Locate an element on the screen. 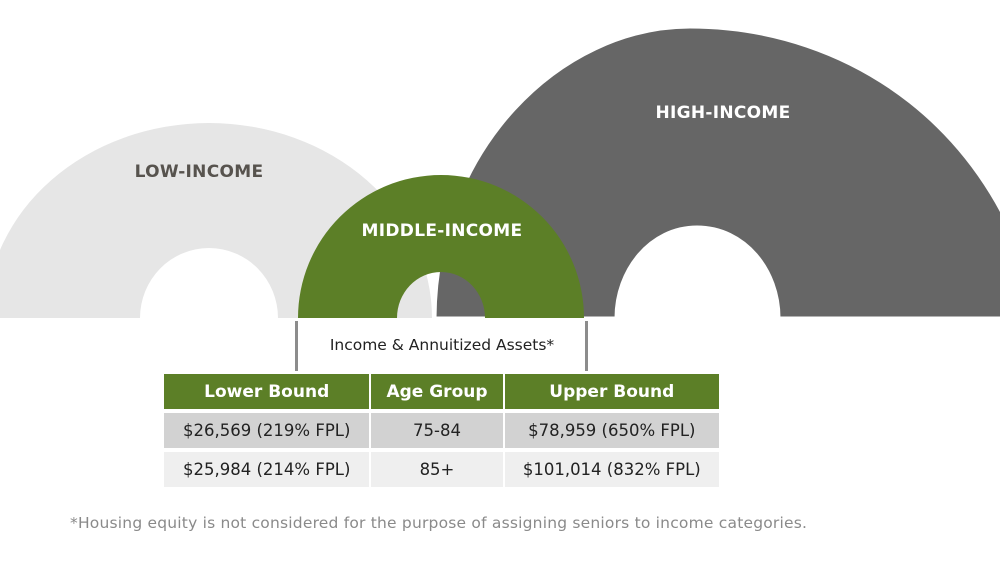  bracket-right is located at coordinates (586, 346).